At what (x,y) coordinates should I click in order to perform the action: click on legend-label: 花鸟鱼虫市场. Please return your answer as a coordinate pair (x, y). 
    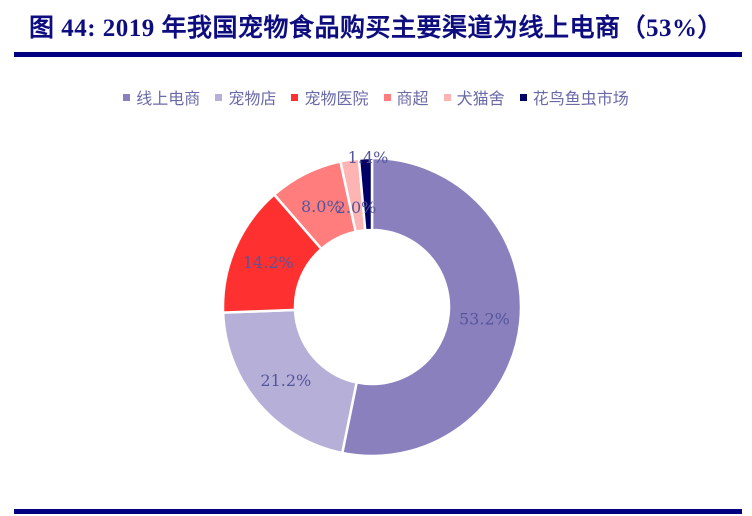
    Looking at the image, I should click on (580, 98).